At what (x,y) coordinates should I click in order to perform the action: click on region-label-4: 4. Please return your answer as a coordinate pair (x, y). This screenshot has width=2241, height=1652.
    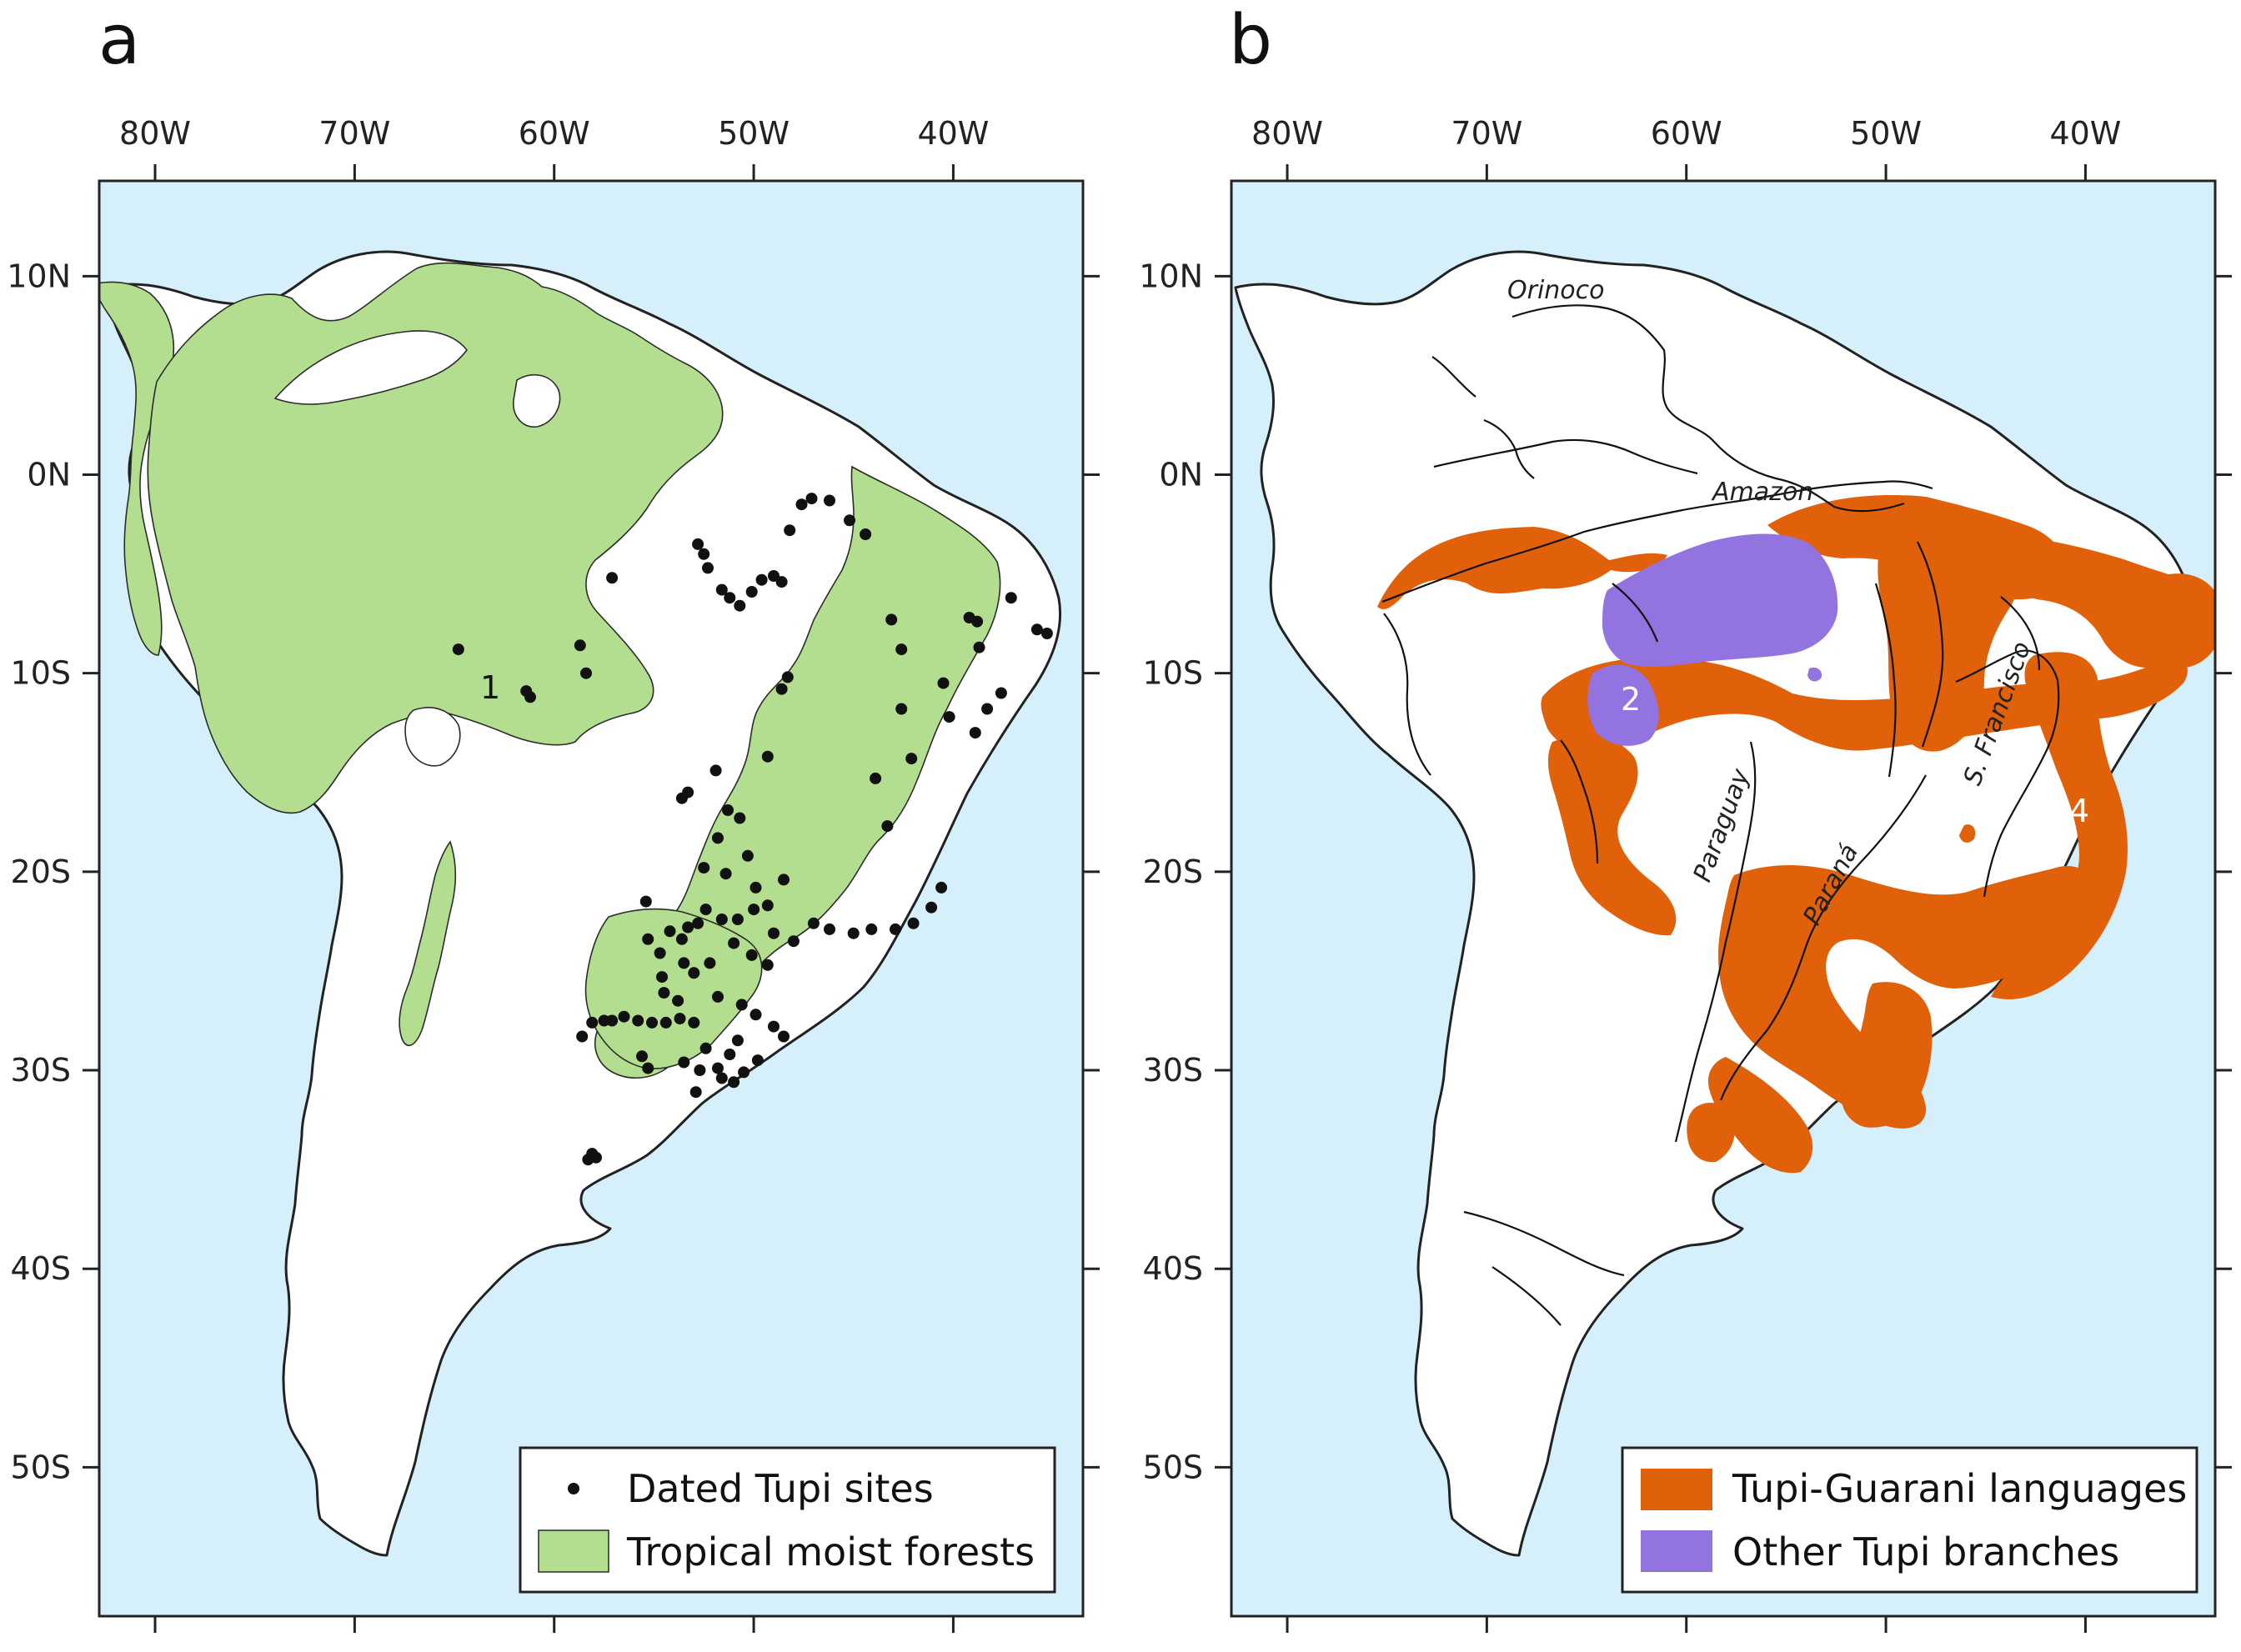
    Looking at the image, I should click on (2079, 811).